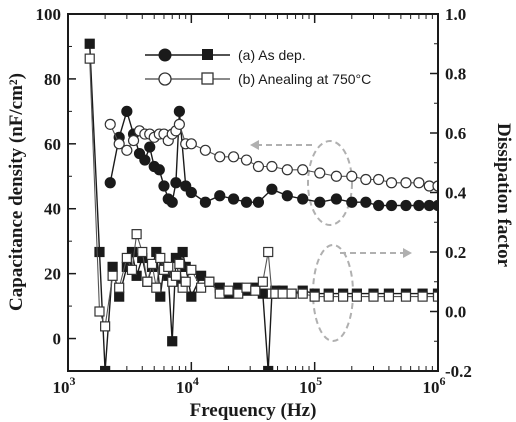 The height and width of the screenshot is (422, 516). Describe the element at coordinates (52, 209) in the screenshot. I see `y-left-tick-label: 40` at that location.